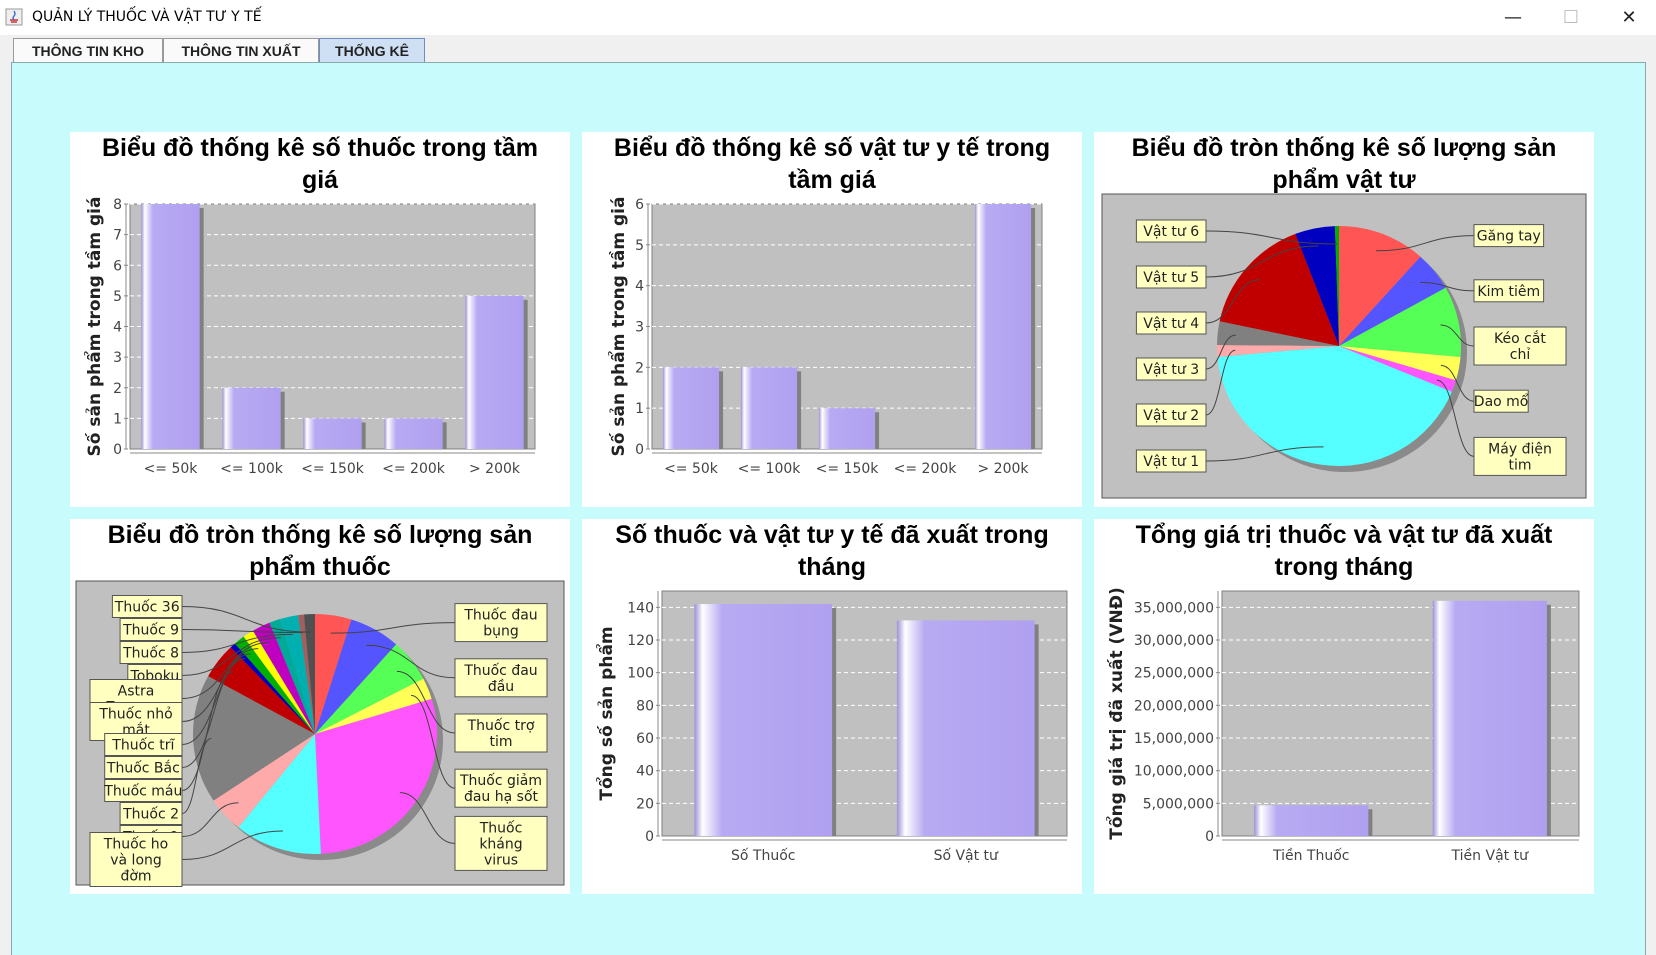 The image size is (1656, 955). What do you see at coordinates (1174, 608) in the screenshot?
I see `y-tick-label: 35,000,000` at bounding box center [1174, 608].